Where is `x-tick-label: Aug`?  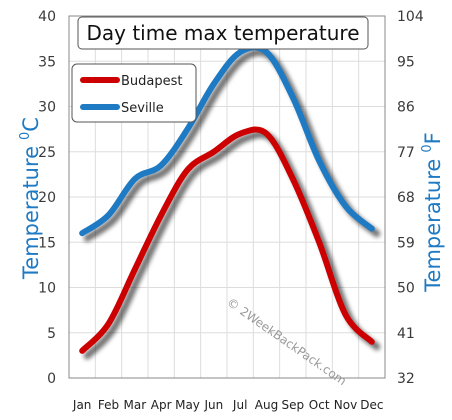
x-tick-label: Aug is located at coordinates (266, 405).